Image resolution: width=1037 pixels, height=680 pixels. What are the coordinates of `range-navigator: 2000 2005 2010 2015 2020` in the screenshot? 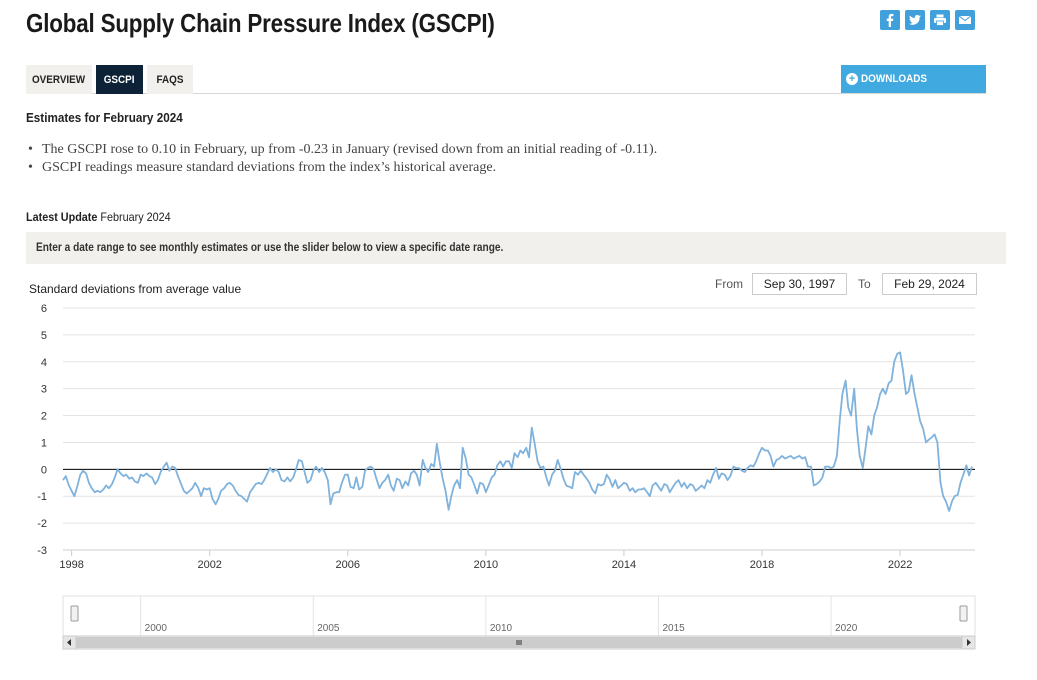 It's located at (519, 622).